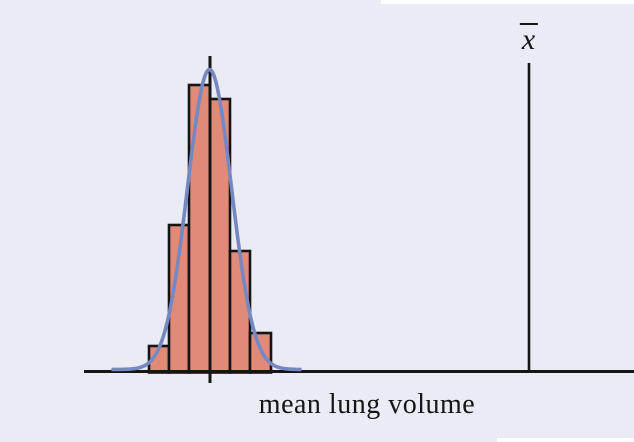  Describe the element at coordinates (367, 404) in the screenshot. I see `x-axis-label: mean lung volume` at that location.